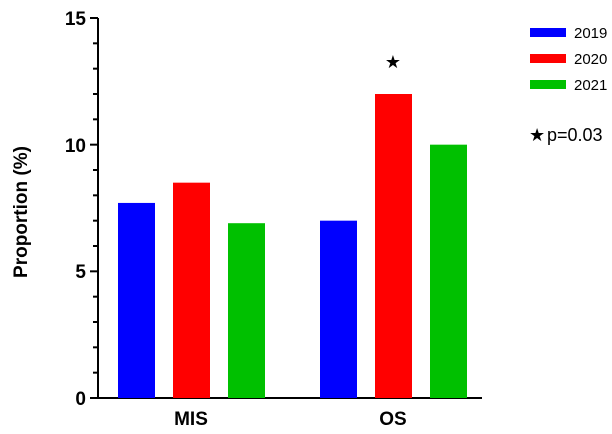 The height and width of the screenshot is (434, 612). Describe the element at coordinates (590, 59) in the screenshot. I see `legend-label-2020: 2020` at that location.